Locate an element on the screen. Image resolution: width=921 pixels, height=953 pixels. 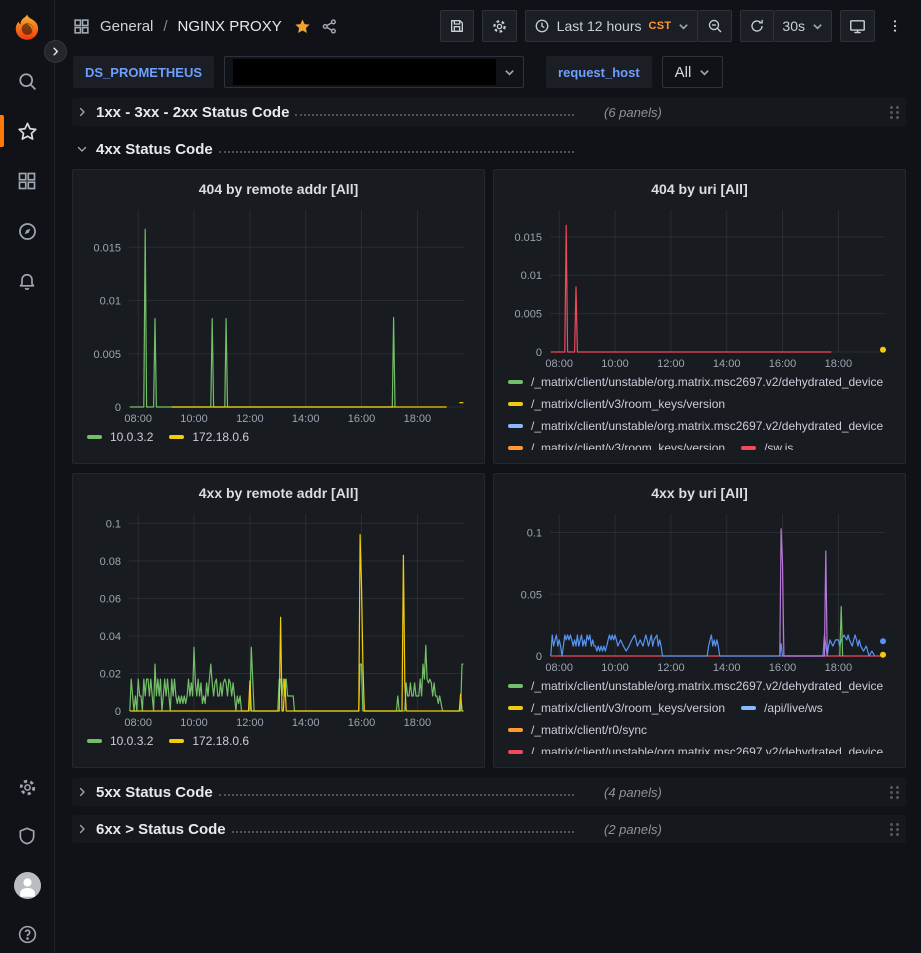
row-title: 1xx - 3xx - 2xx Status Code is located at coordinates (193, 112).